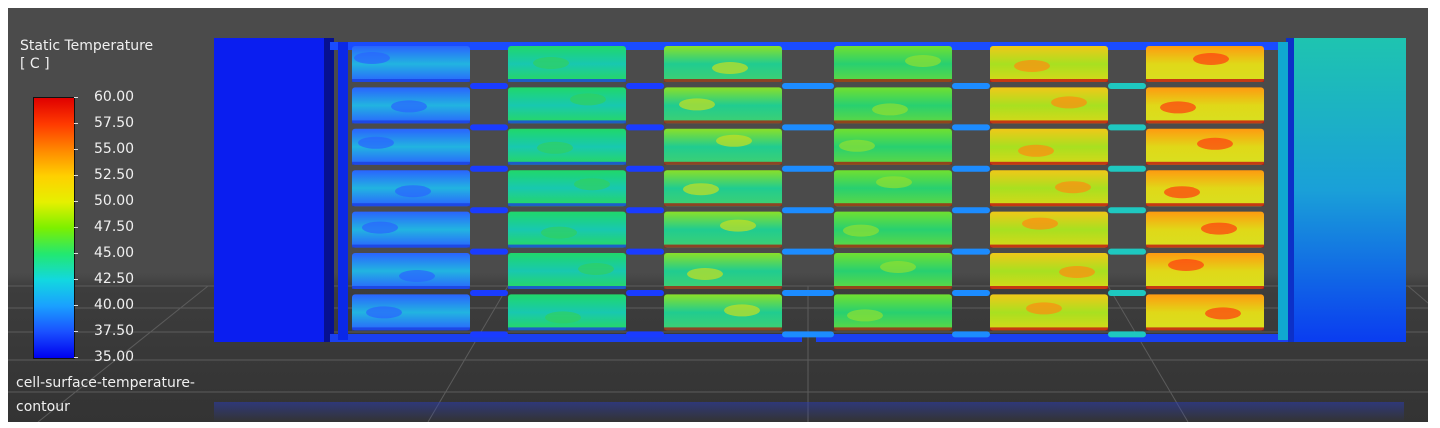 This screenshot has width=1440, height=428. Describe the element at coordinates (566, 338) in the screenshot. I see `bottom-manifold` at that location.